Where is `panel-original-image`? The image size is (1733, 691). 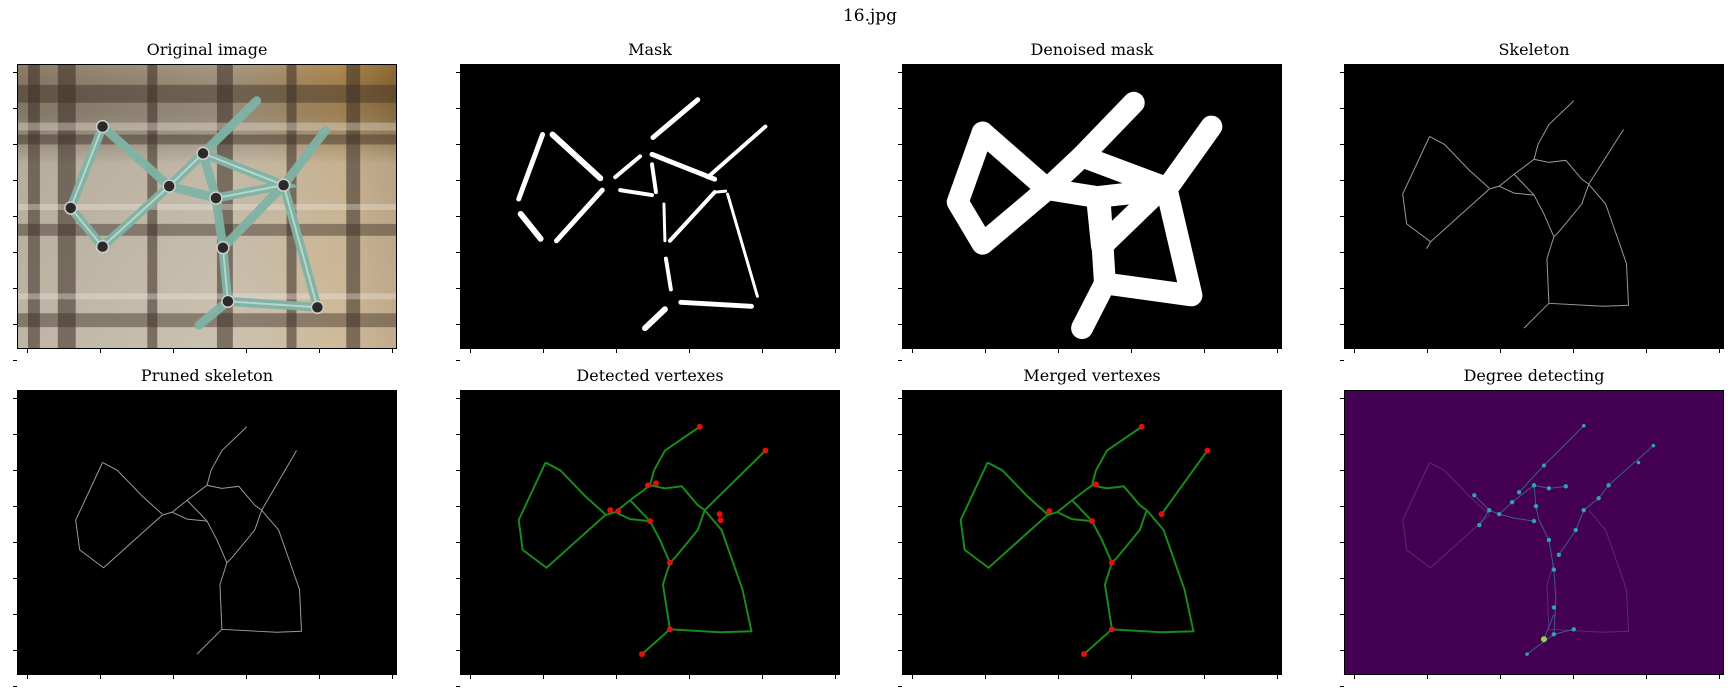
panel-original-image is located at coordinates (207, 206).